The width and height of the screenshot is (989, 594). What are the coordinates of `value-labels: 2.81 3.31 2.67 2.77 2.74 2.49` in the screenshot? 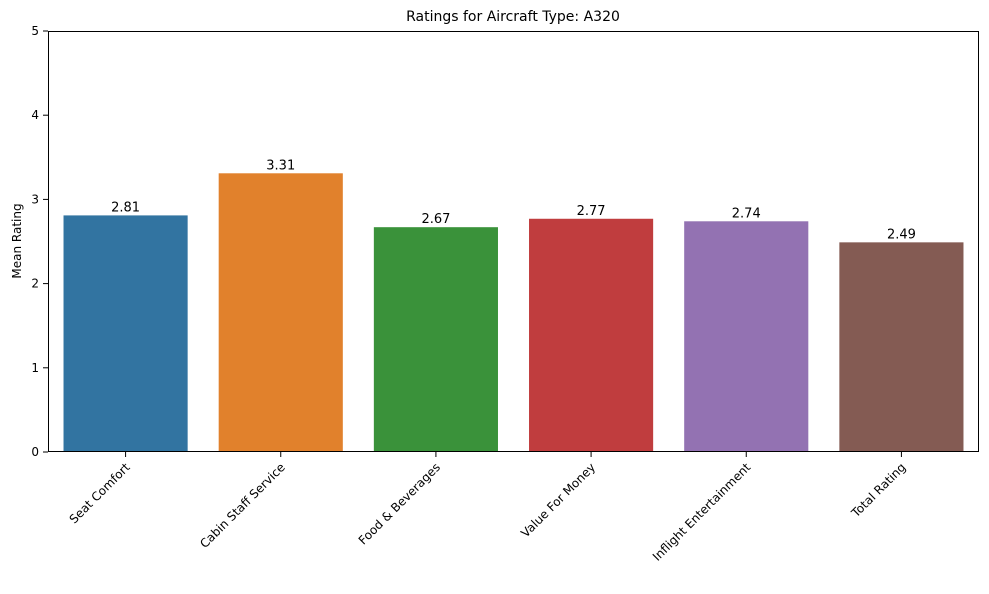 It's located at (513, 200).